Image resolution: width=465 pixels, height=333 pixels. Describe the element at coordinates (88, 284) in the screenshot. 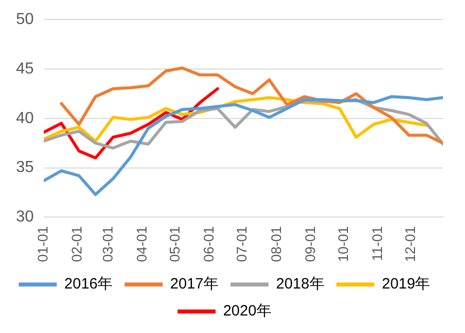

I see `legend-label: 2016年` at that location.